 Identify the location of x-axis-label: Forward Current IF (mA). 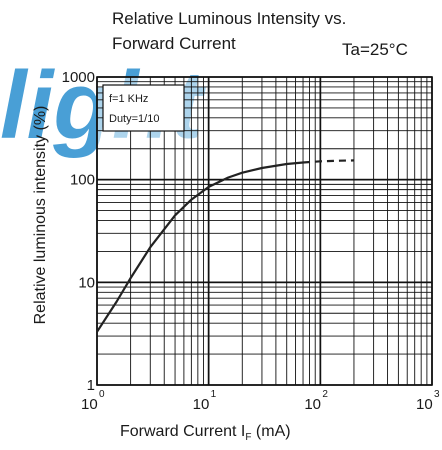
(205, 433).